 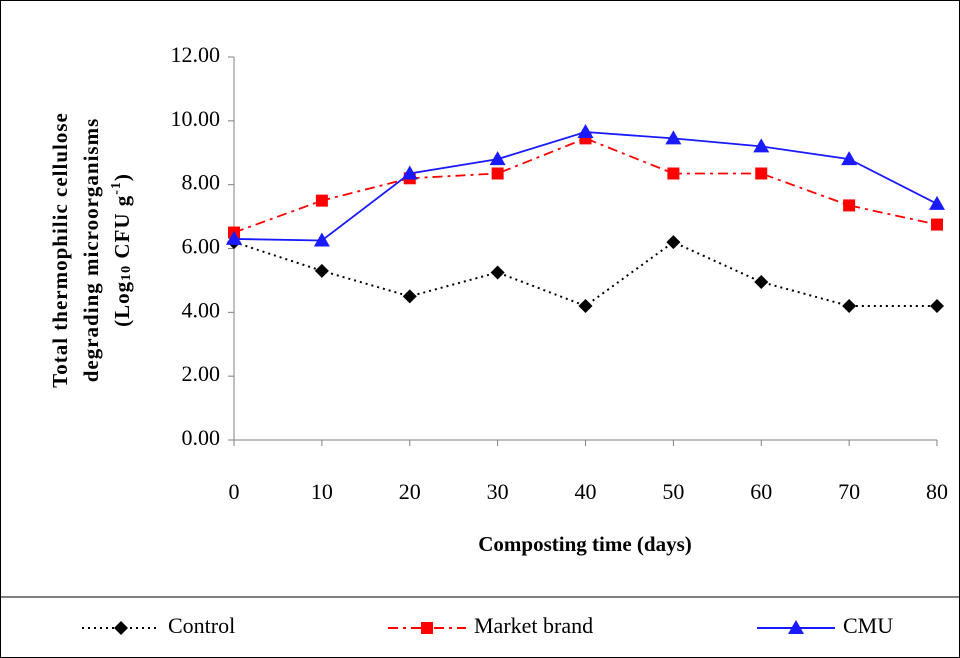 What do you see at coordinates (126, 273) in the screenshot?
I see `y-axis-title-part: 10` at bounding box center [126, 273].